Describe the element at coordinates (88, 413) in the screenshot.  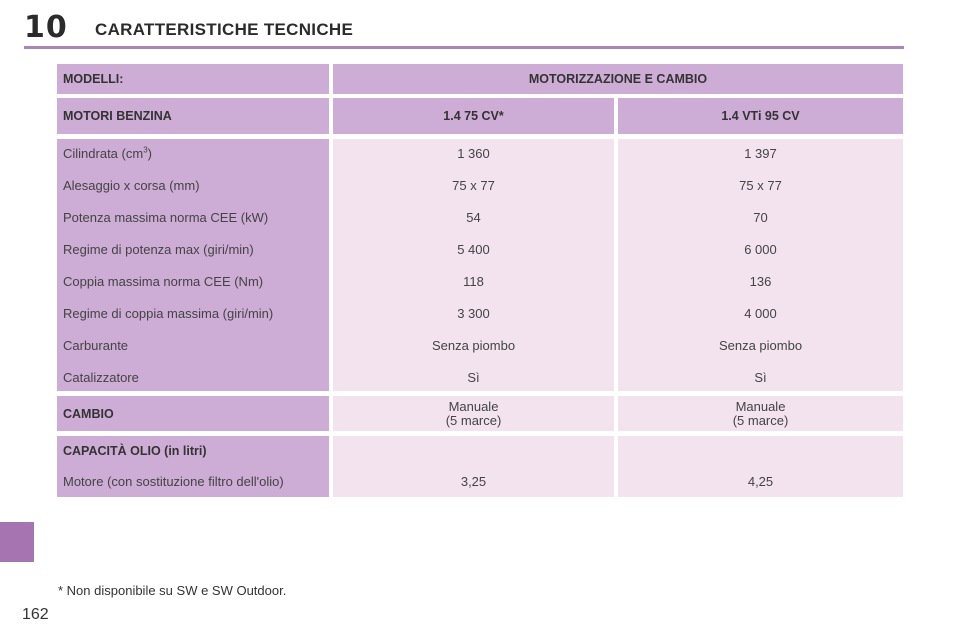
I see `gearbox-label: CAMBIO` at that location.